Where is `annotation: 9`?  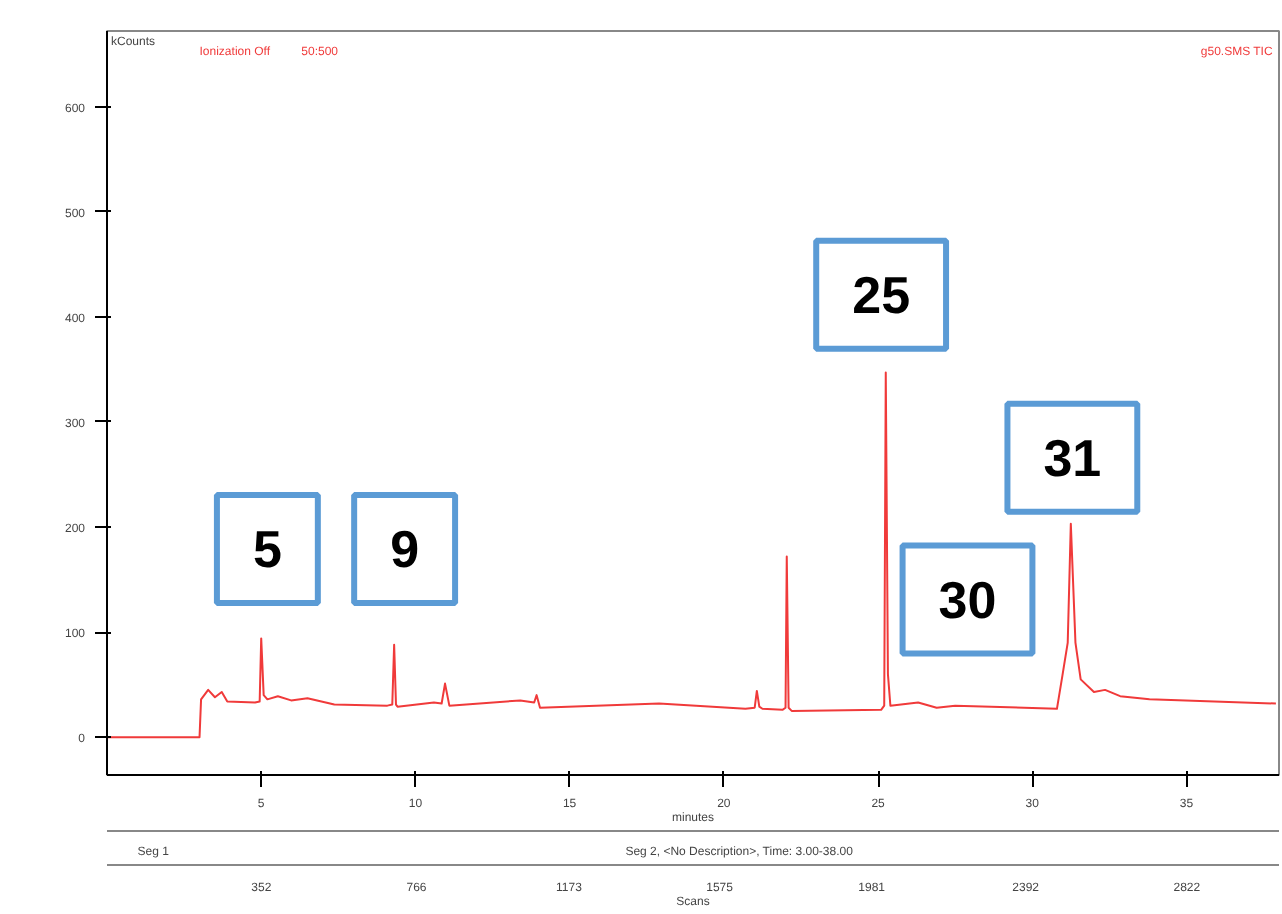 annotation: 9 is located at coordinates (405, 549).